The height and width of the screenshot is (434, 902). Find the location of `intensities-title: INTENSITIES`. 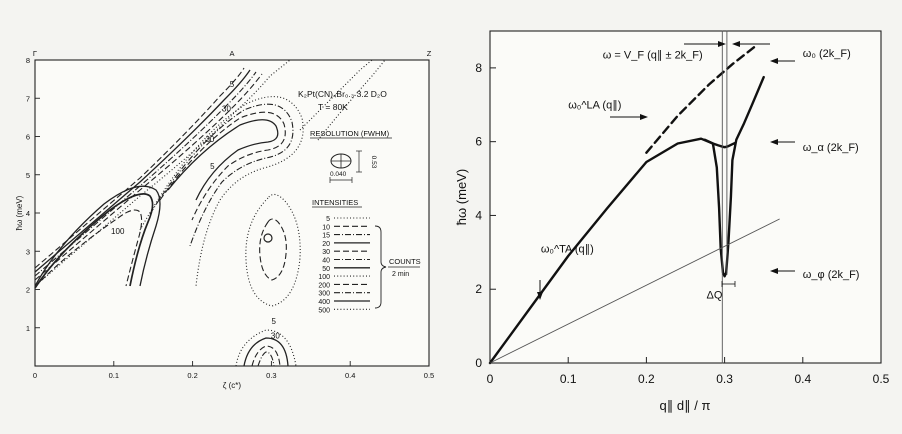

intensities-title: INTENSITIES is located at coordinates (335, 202).